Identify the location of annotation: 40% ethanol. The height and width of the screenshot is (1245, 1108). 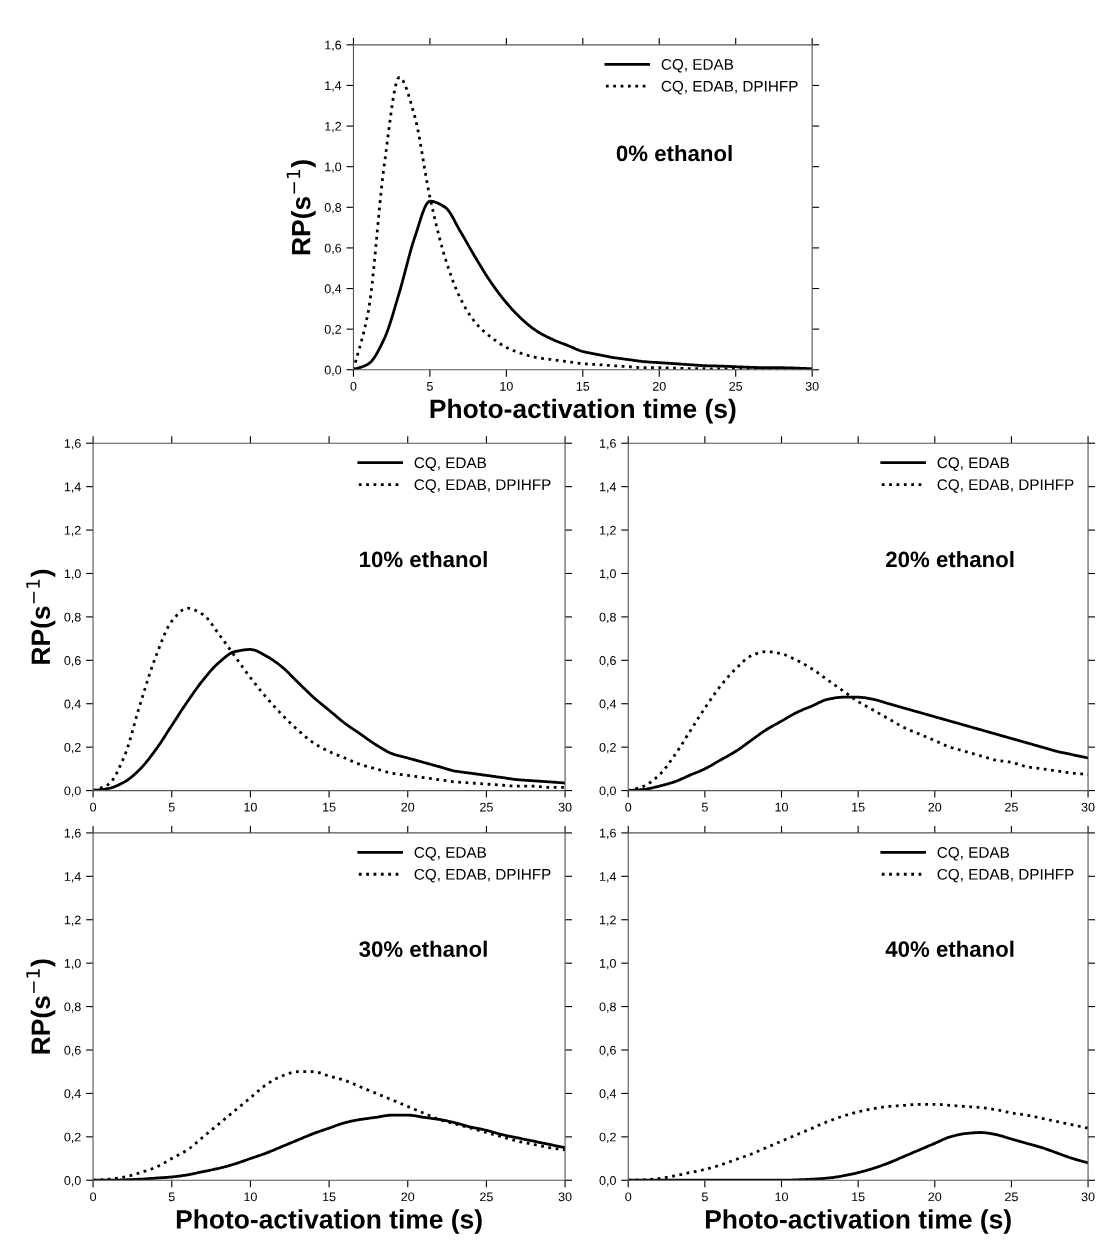
(949, 948).